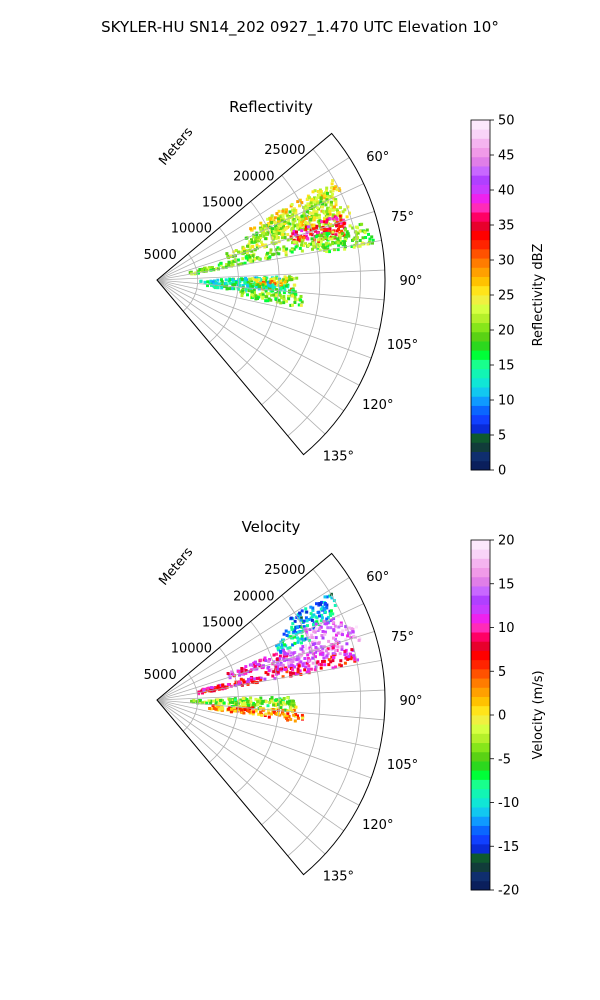 This screenshot has height=1000, width=600. What do you see at coordinates (277, 249) in the screenshot?
I see `echo-region` at bounding box center [277, 249].